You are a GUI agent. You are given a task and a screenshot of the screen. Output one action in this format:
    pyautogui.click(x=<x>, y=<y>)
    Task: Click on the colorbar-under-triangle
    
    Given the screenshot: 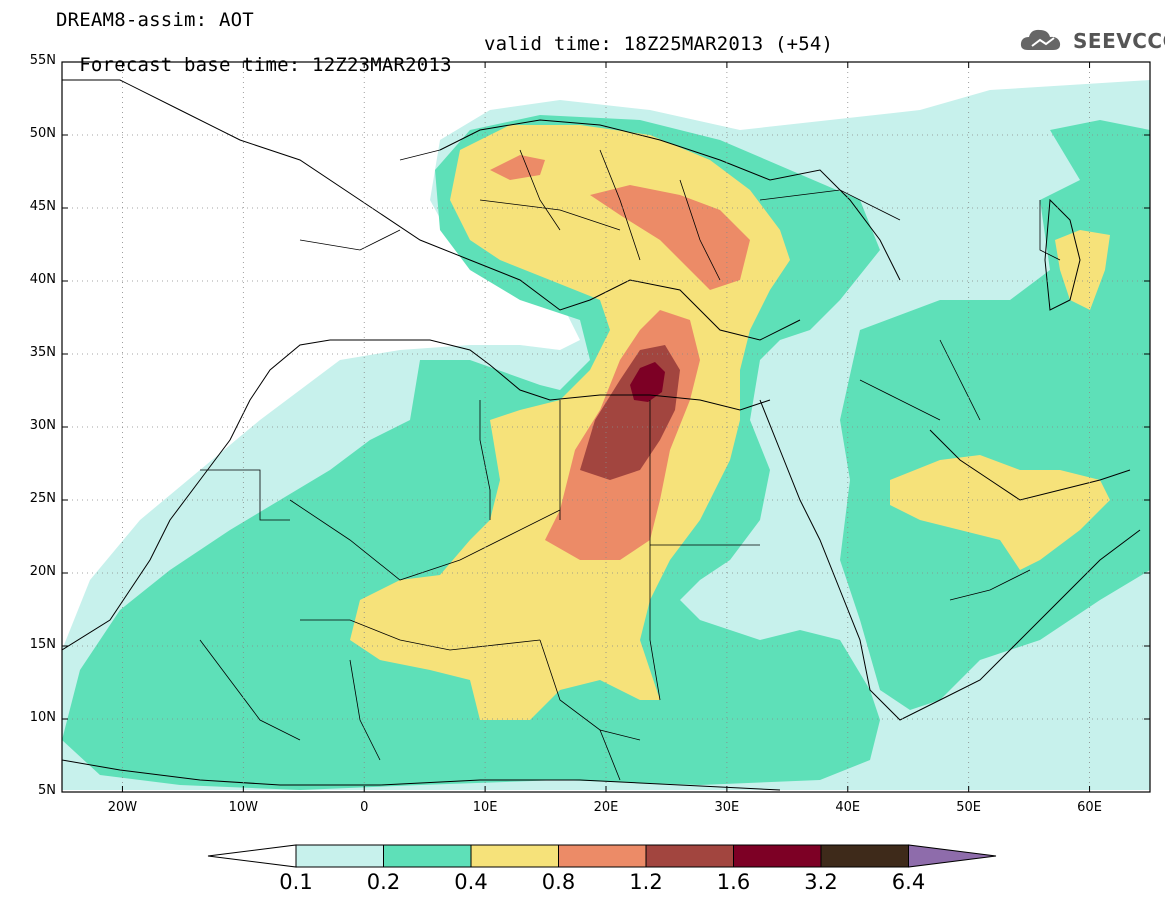 What is the action you would take?
    pyautogui.click(x=252, y=856)
    